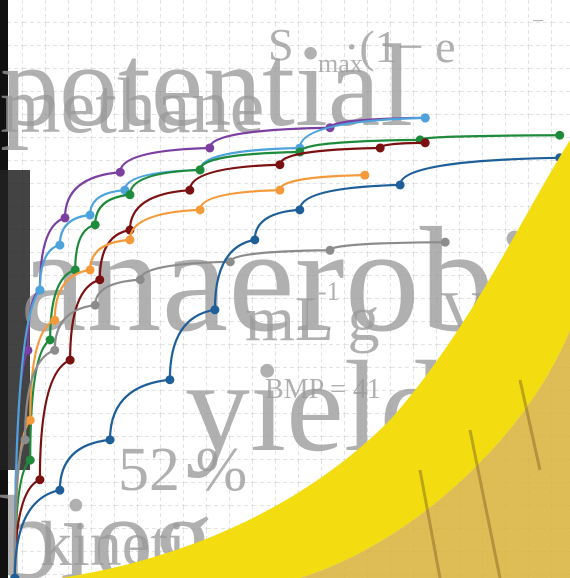 The image size is (570, 578). I want to click on annotation-word: −, so click(538, 20).